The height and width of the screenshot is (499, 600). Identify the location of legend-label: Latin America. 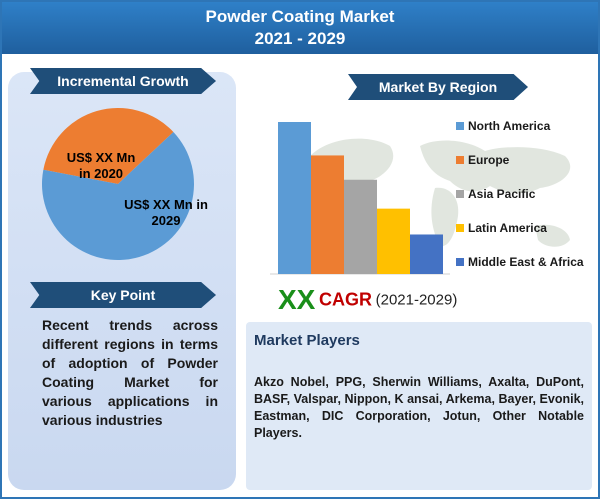
(507, 228).